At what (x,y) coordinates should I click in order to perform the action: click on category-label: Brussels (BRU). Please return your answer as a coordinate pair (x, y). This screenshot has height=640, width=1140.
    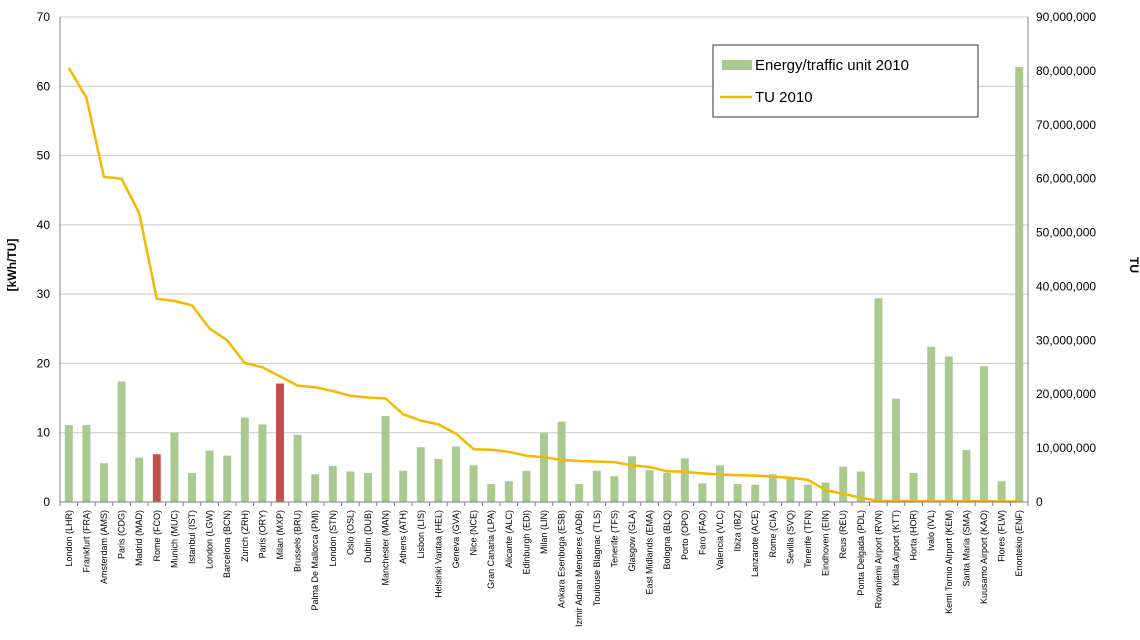
    Looking at the image, I should click on (298, 541).